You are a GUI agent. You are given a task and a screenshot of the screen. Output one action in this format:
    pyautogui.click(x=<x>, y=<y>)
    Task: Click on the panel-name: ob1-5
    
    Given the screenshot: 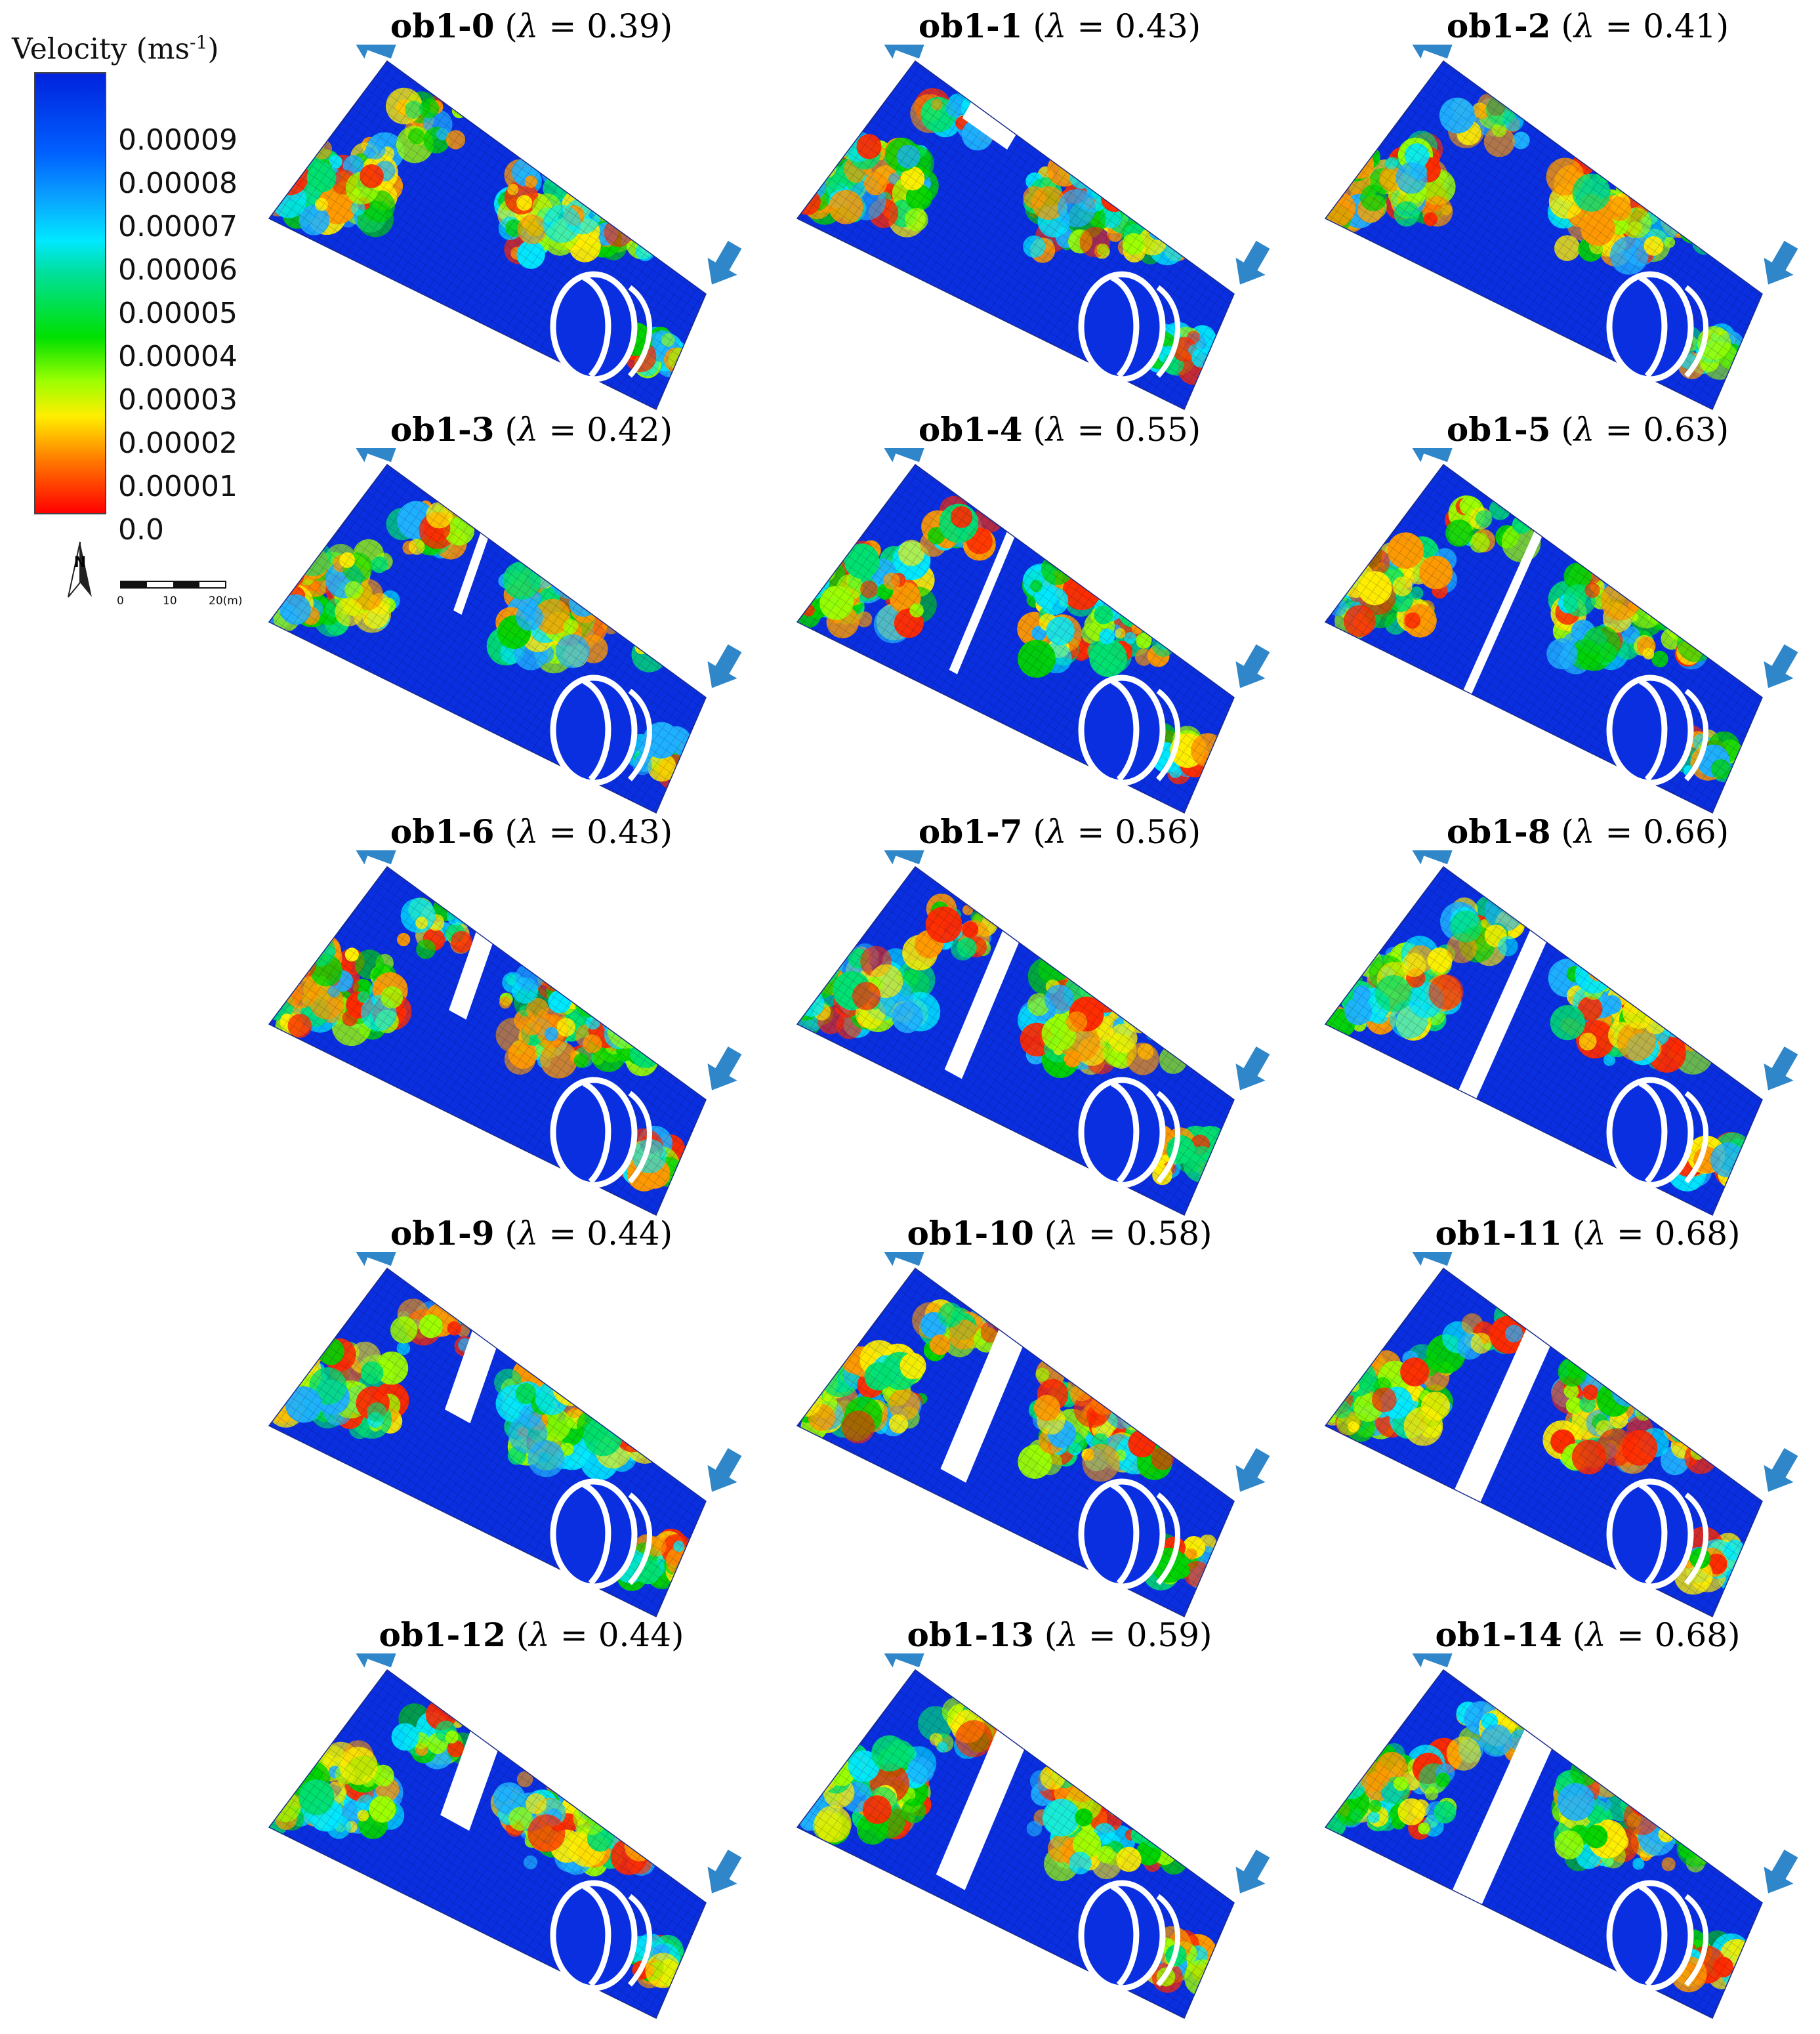 What is the action you would take?
    pyautogui.click(x=1498, y=430)
    